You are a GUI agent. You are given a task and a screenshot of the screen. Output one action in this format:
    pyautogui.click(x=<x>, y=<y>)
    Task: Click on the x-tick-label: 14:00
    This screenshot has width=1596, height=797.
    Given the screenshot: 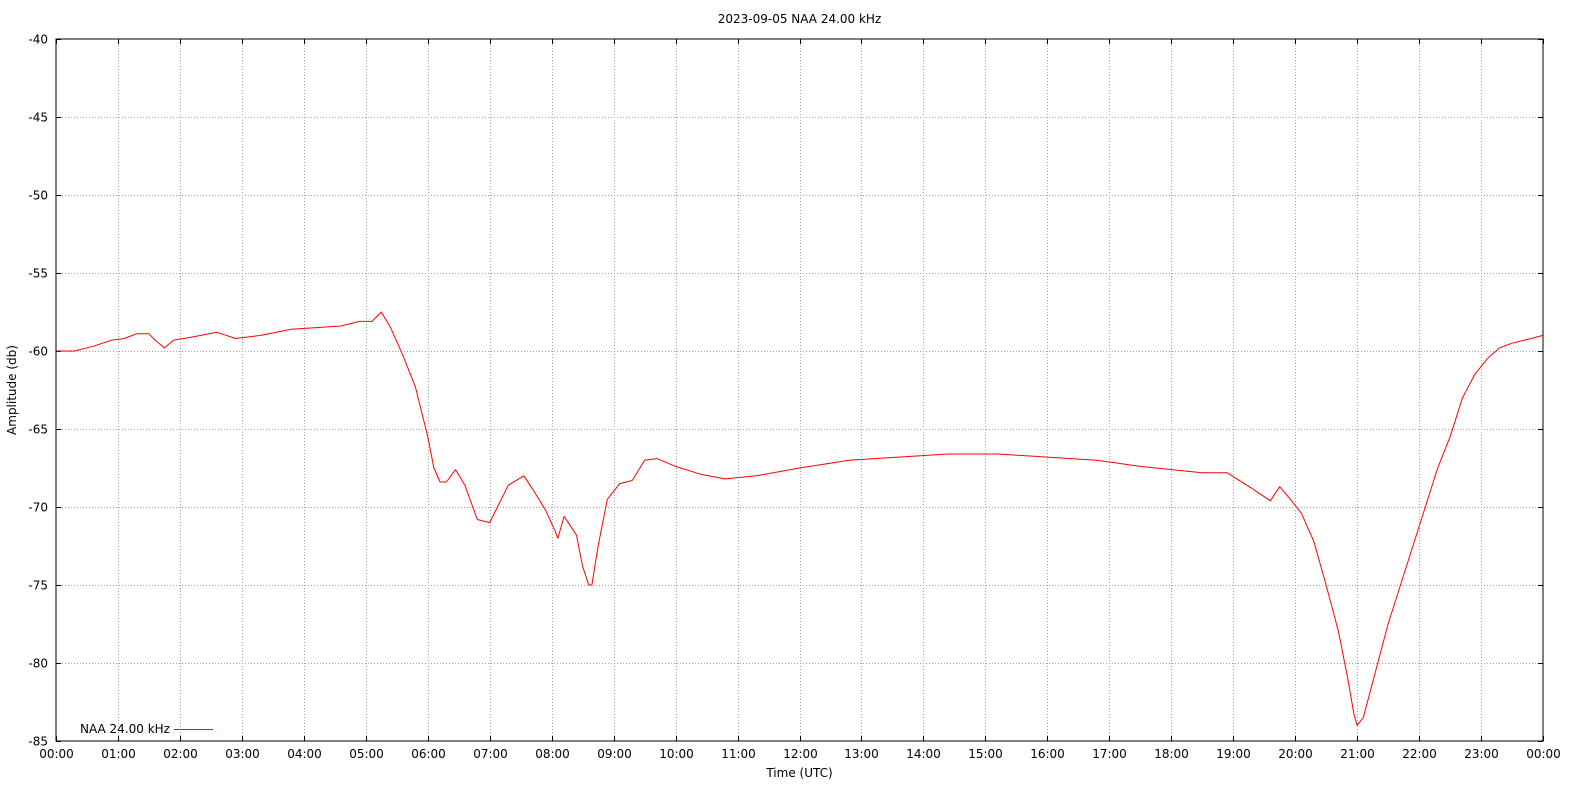 What is the action you would take?
    pyautogui.click(x=923, y=754)
    